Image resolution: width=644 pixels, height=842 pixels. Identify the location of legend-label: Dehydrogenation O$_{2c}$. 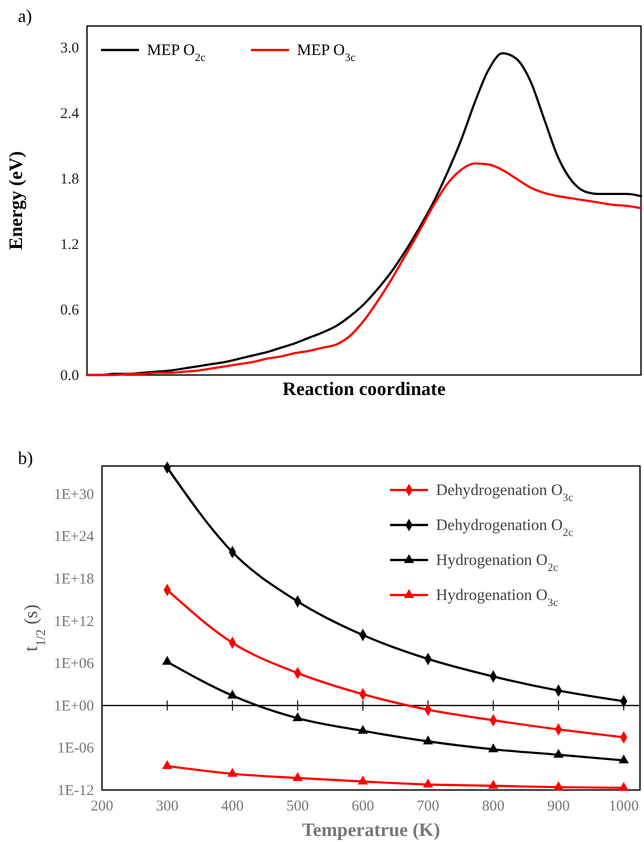
(505, 528).